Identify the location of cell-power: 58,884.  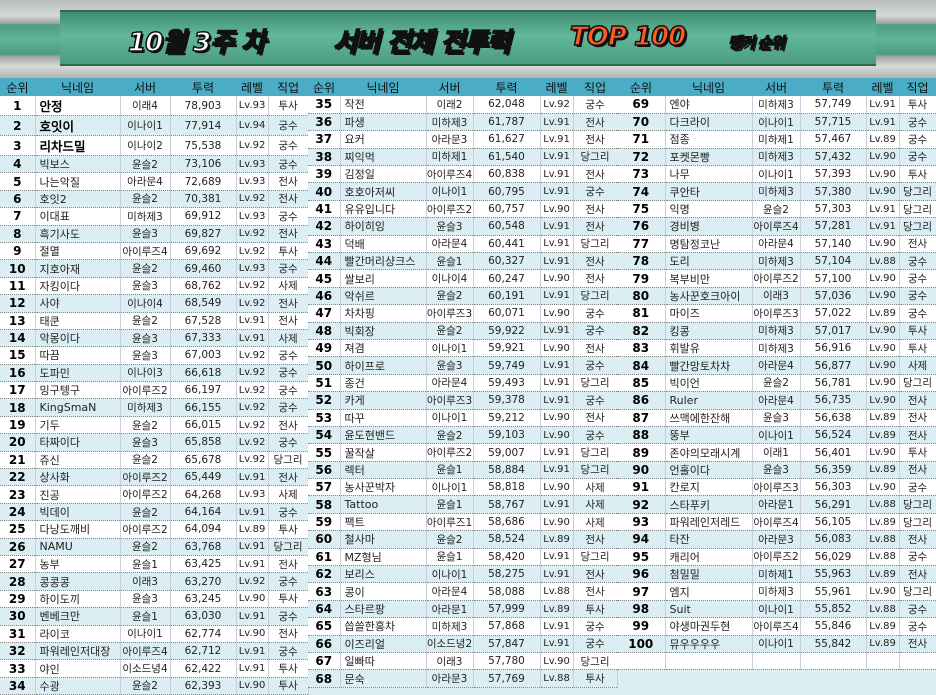
(507, 470).